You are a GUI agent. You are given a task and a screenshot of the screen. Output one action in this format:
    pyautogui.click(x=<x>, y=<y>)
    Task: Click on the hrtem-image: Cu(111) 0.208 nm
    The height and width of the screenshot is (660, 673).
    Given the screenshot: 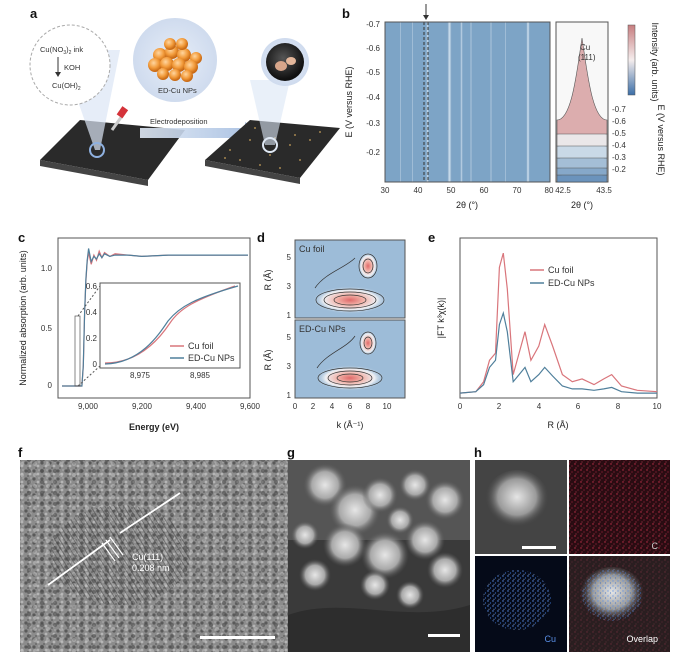 What is the action you would take?
    pyautogui.click(x=155, y=556)
    